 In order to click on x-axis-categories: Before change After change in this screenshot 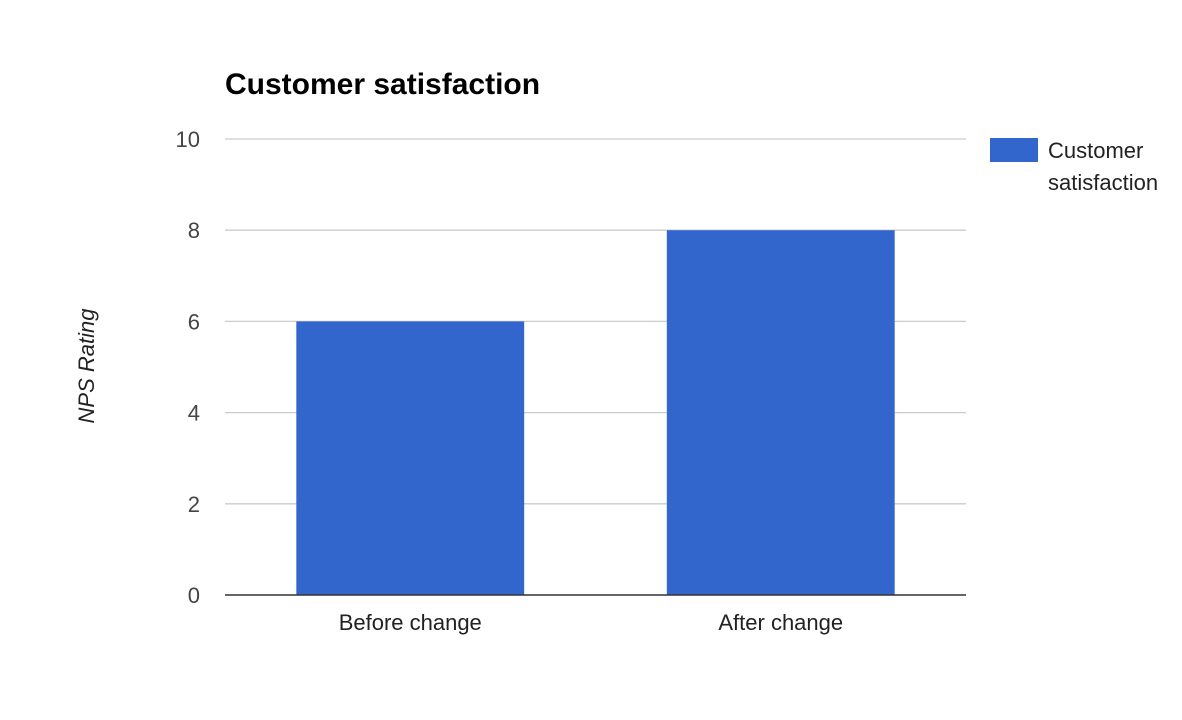, I will do `click(591, 622)`.